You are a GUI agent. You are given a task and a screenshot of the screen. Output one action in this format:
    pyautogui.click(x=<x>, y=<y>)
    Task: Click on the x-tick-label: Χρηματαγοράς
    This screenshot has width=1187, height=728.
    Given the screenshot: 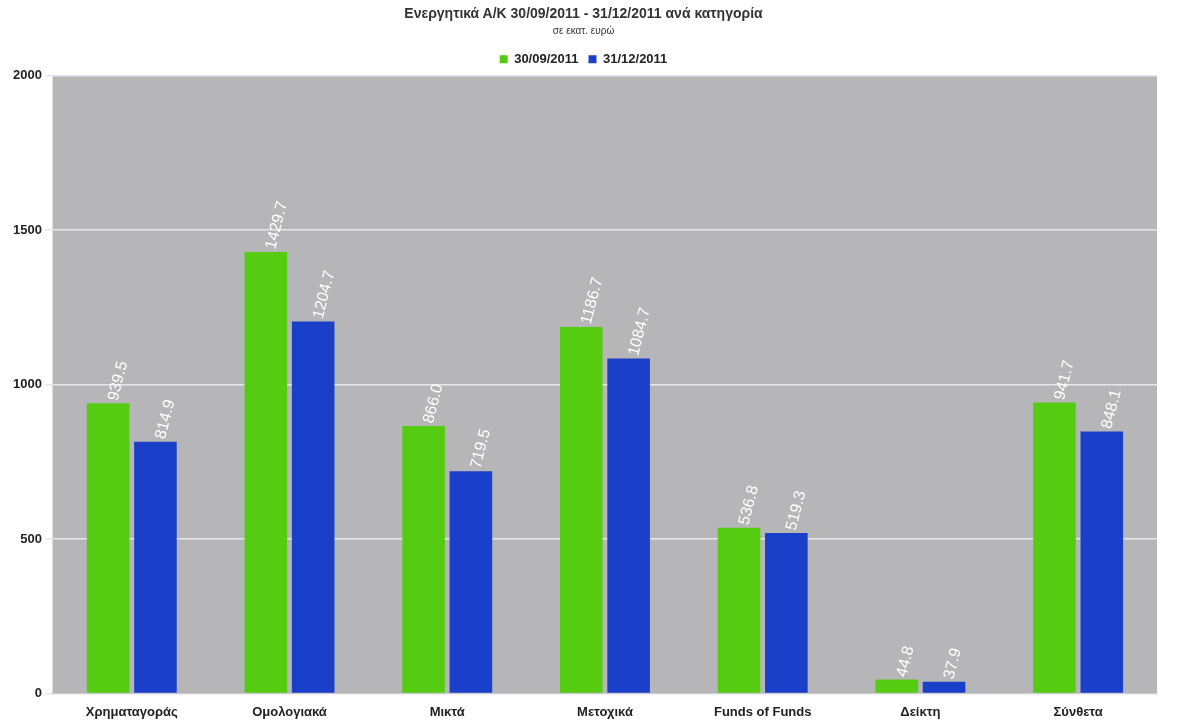 What is the action you would take?
    pyautogui.click(x=132, y=711)
    